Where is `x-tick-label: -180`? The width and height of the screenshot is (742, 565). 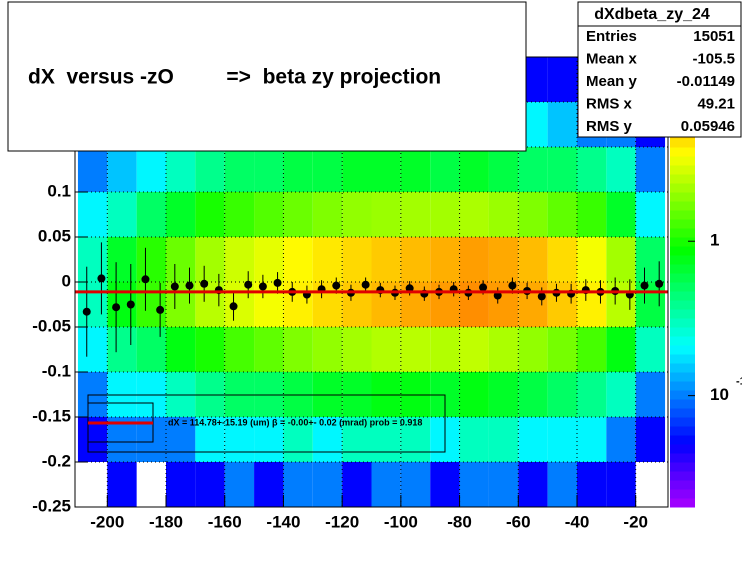
x-tick-label: -180 is located at coordinates (166, 521).